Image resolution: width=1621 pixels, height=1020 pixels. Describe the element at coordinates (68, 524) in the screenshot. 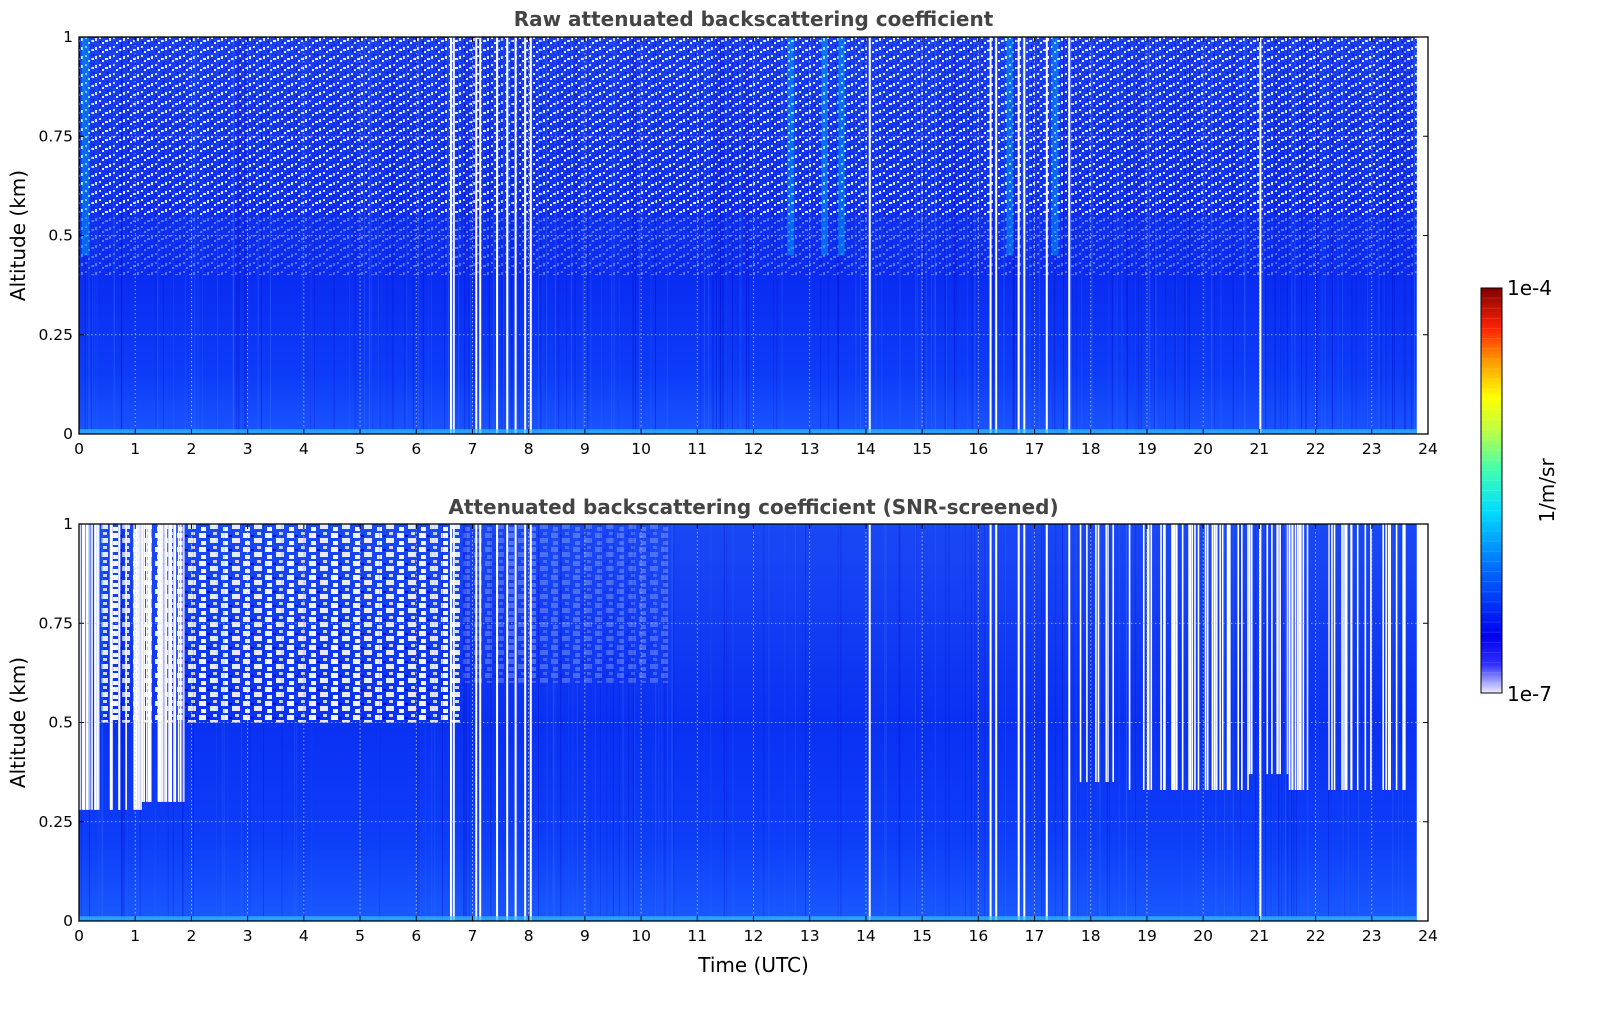

I see `y-tick-label: 1` at that location.